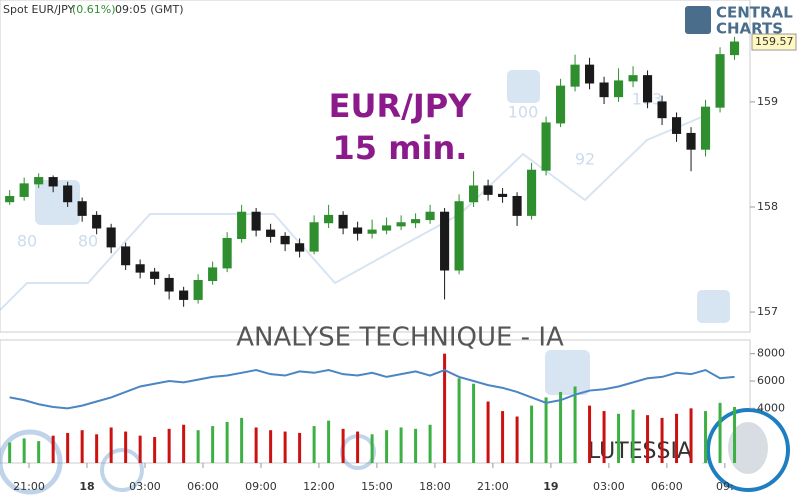 Image resolution: width=800 pixels, height=500 pixels. I want to click on x-tick-label: 15:00, so click(377, 486).